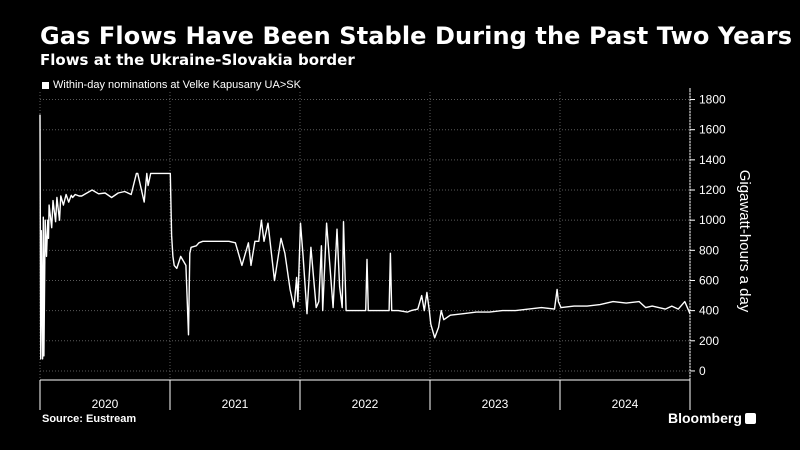 The width and height of the screenshot is (800, 450). I want to click on legend-swatch, so click(45, 85).